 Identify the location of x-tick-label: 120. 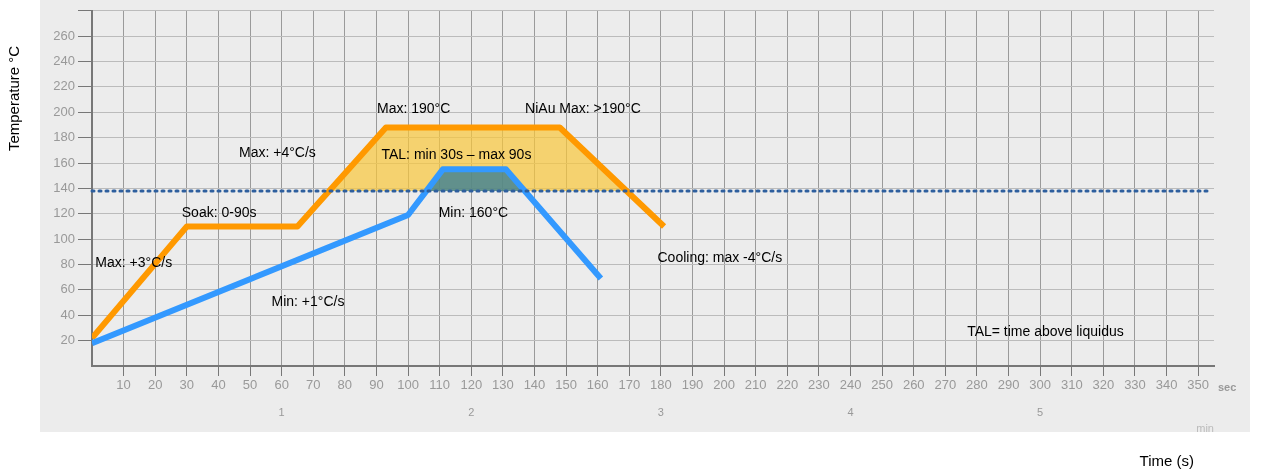
(471, 385).